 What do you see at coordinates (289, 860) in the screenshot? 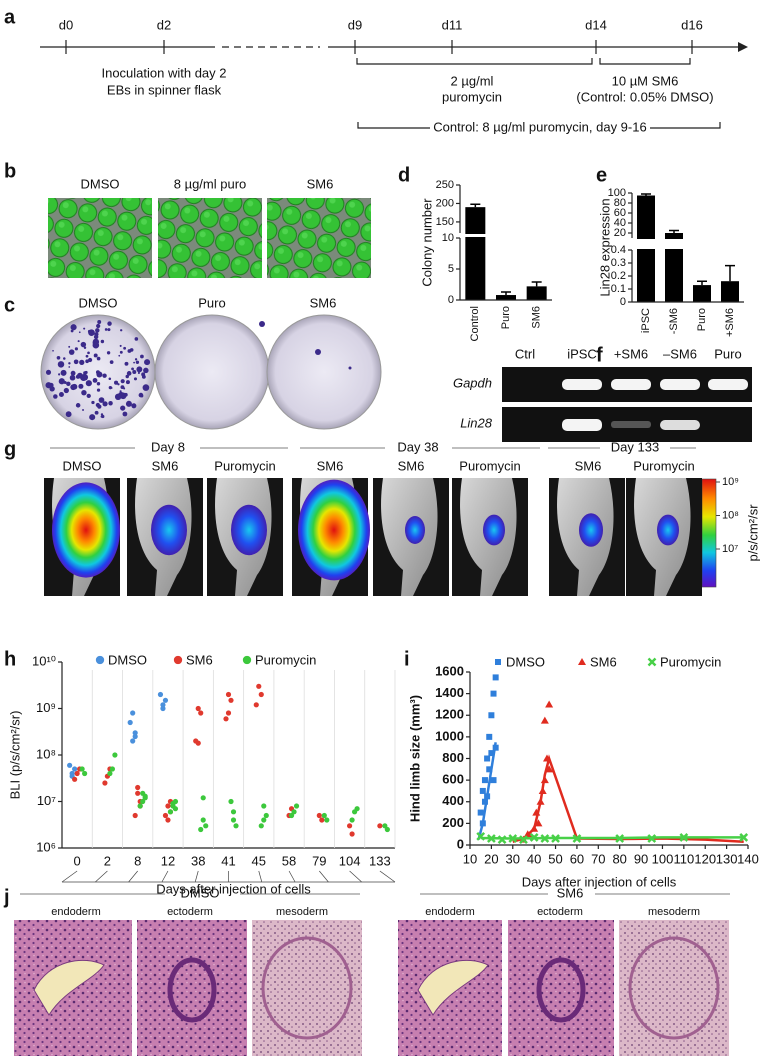
I see `x-tick-label: 58` at bounding box center [289, 860].